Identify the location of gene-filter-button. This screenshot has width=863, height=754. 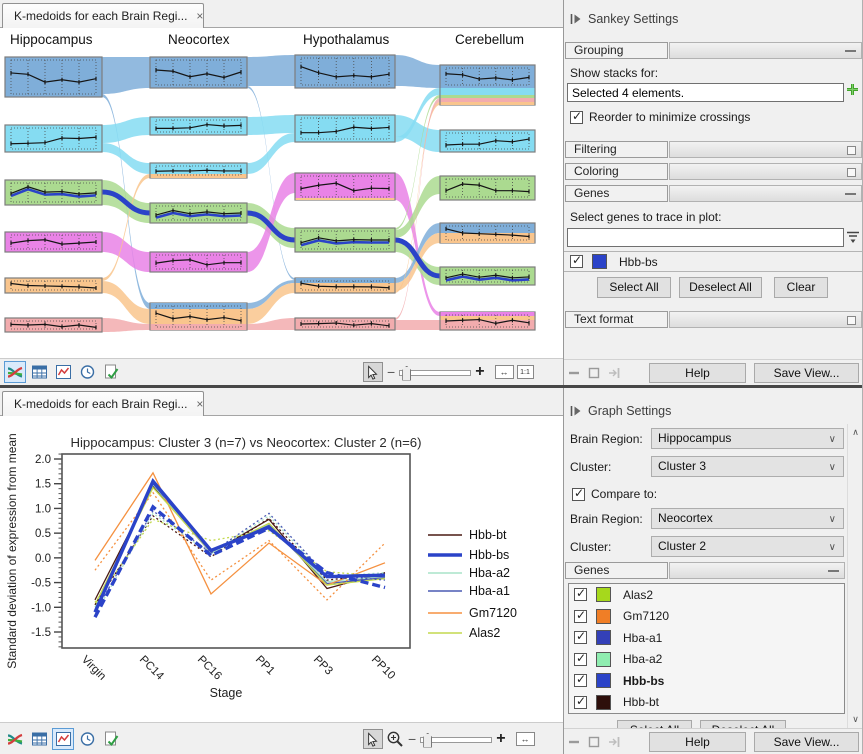
(853, 238).